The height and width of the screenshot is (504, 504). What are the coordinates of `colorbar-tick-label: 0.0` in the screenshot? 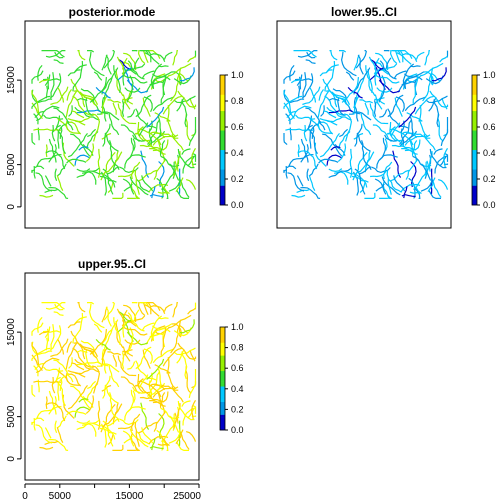 It's located at (237, 430).